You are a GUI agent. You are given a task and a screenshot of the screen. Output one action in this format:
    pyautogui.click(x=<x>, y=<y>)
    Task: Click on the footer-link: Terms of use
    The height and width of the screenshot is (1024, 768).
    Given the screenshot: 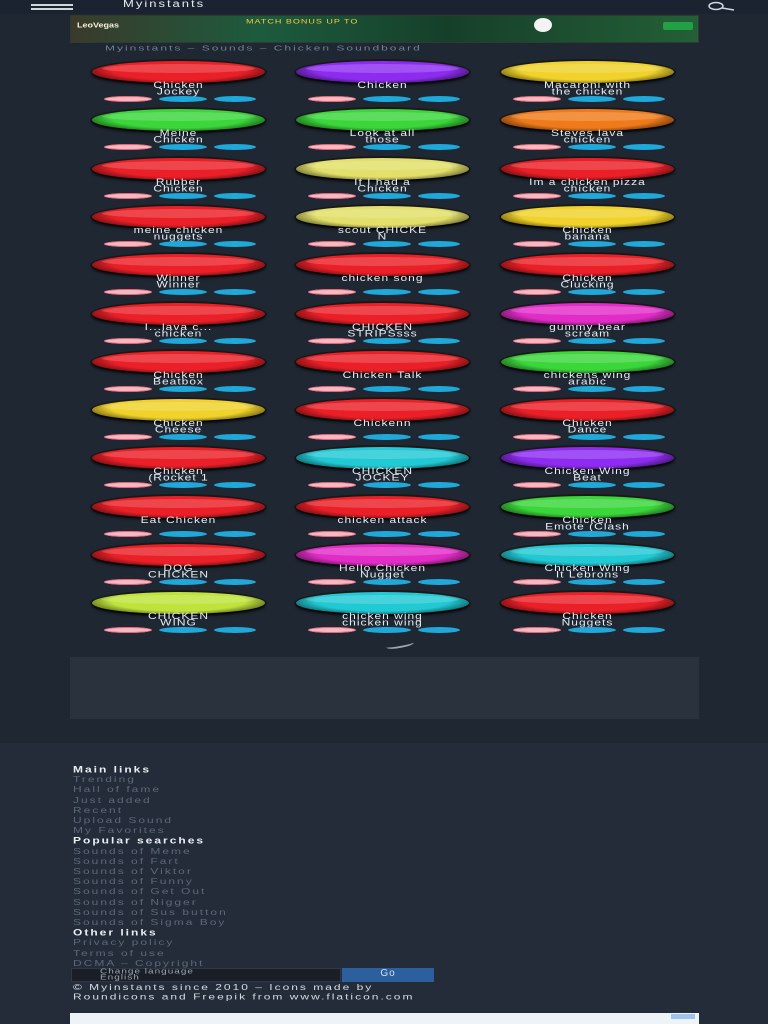 What is the action you would take?
    pyautogui.click(x=119, y=952)
    